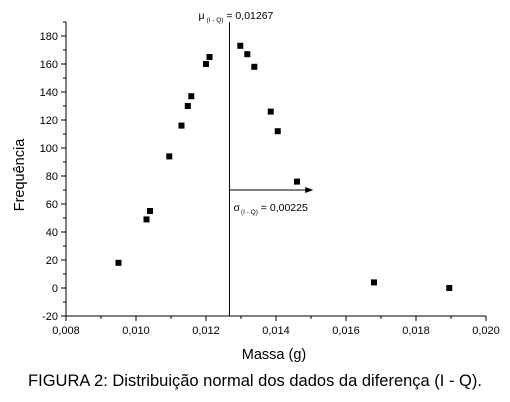 The height and width of the screenshot is (402, 510). I want to click on x-tick-label: 0,012, so click(206, 331).